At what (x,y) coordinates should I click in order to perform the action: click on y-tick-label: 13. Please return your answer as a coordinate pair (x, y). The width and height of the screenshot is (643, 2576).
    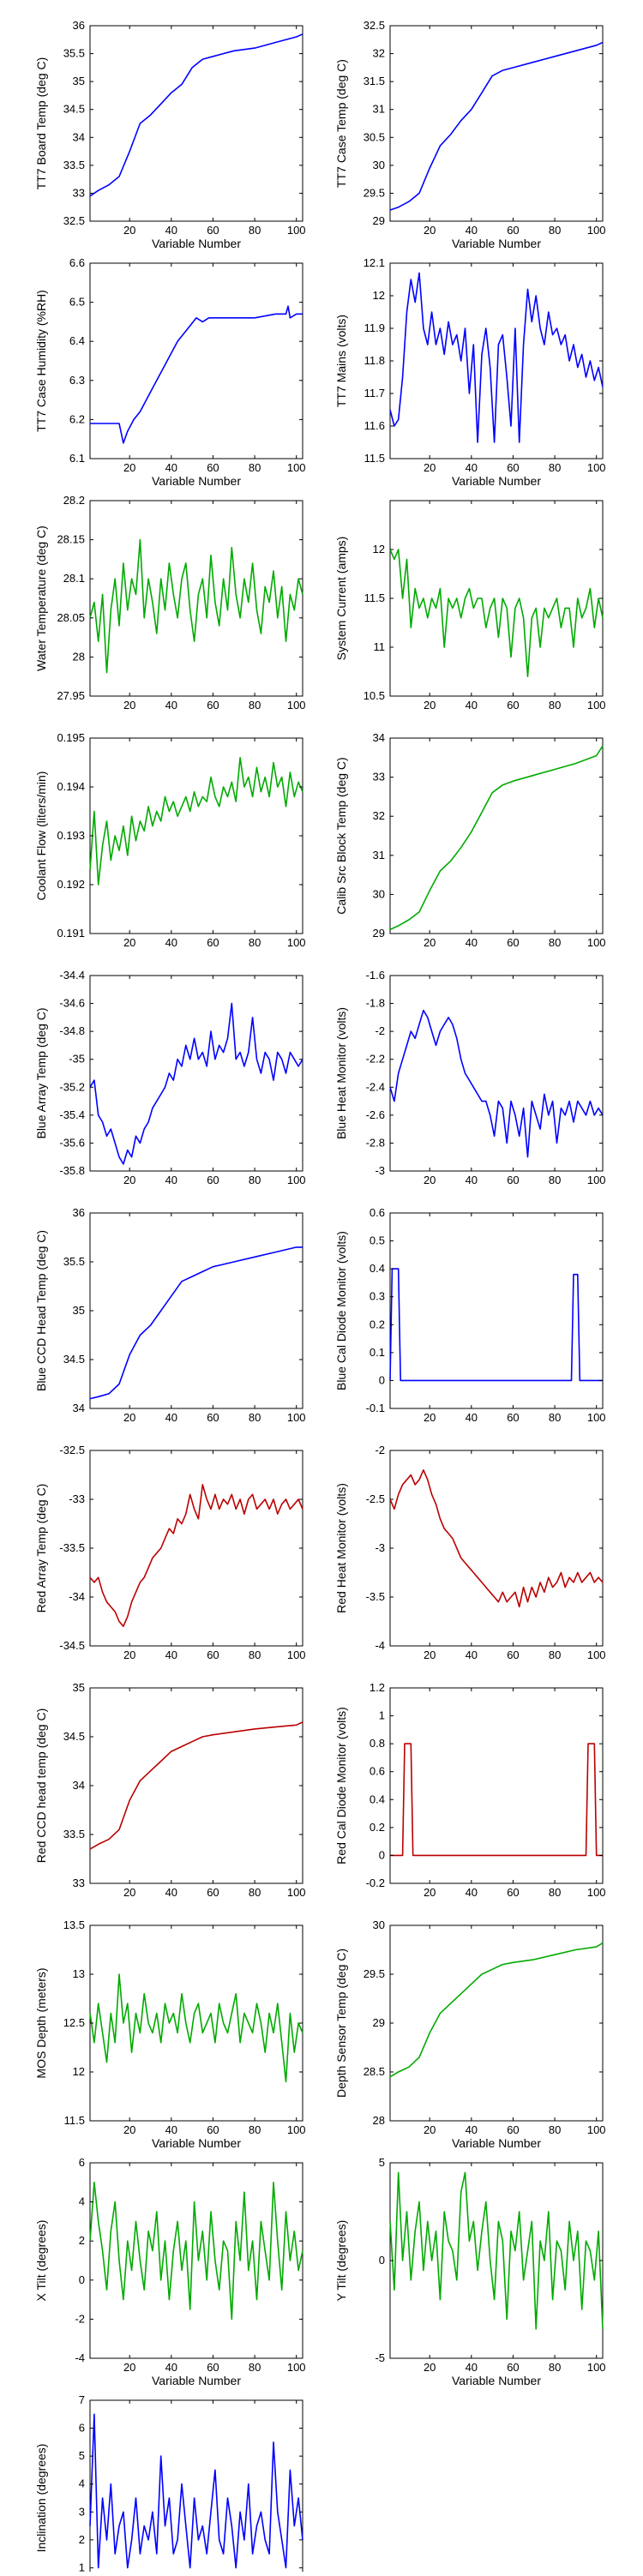
    Looking at the image, I should click on (79, 1973).